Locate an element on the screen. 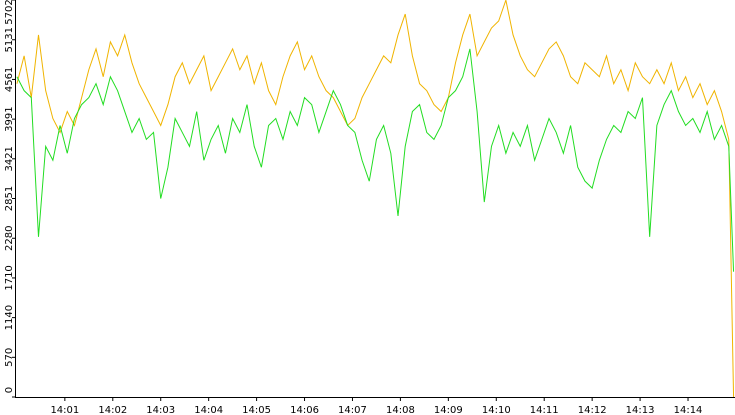 This screenshot has height=415, width=735. x-tick-label: 14:06 is located at coordinates (304, 410).